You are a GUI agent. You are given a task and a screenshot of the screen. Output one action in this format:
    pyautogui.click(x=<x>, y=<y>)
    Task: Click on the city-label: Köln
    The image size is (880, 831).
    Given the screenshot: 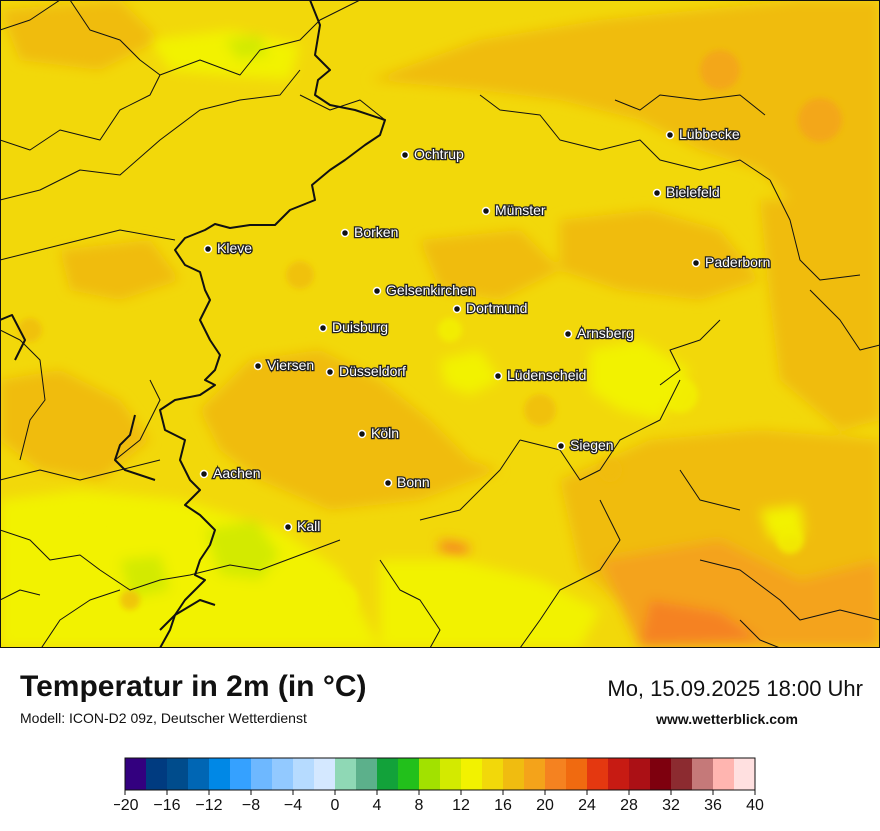 What is the action you would take?
    pyautogui.click(x=385, y=433)
    